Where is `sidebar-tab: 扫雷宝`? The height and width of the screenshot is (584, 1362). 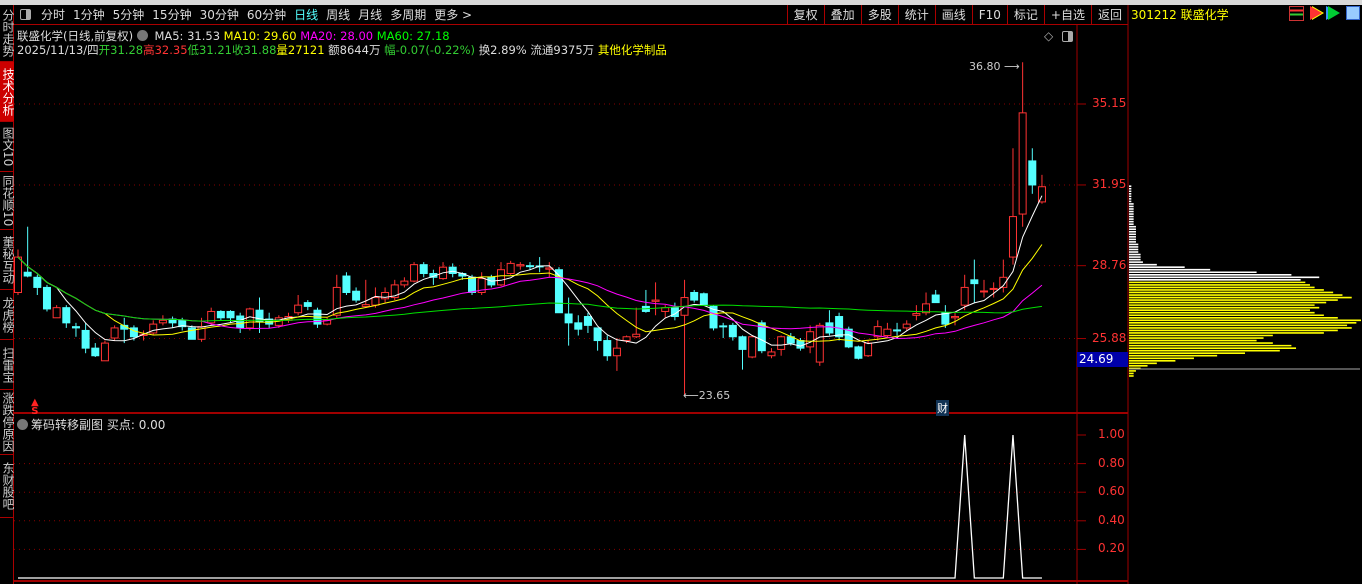
sidebar-tab: 扫雷宝 is located at coordinates (7, 365).